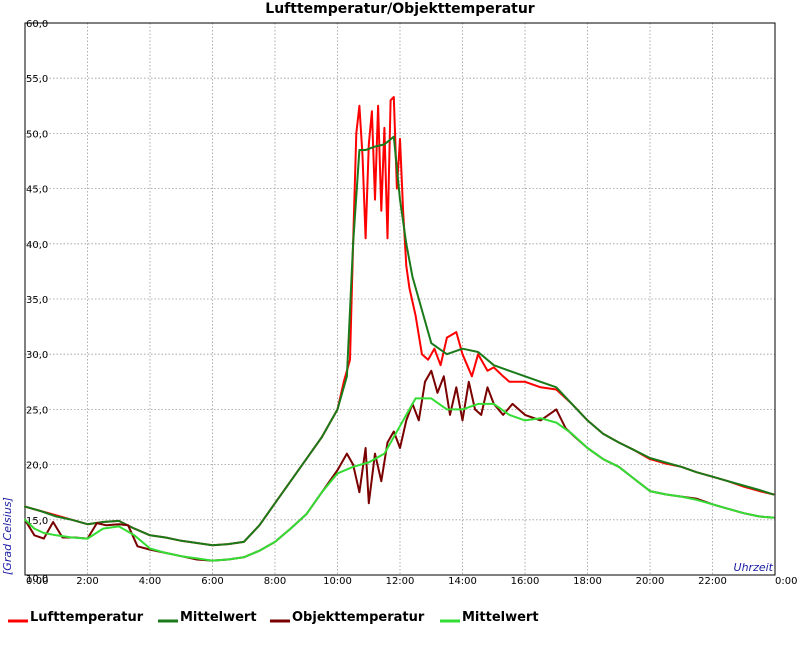  I want to click on x-tick-label: 2:00, so click(87, 581).